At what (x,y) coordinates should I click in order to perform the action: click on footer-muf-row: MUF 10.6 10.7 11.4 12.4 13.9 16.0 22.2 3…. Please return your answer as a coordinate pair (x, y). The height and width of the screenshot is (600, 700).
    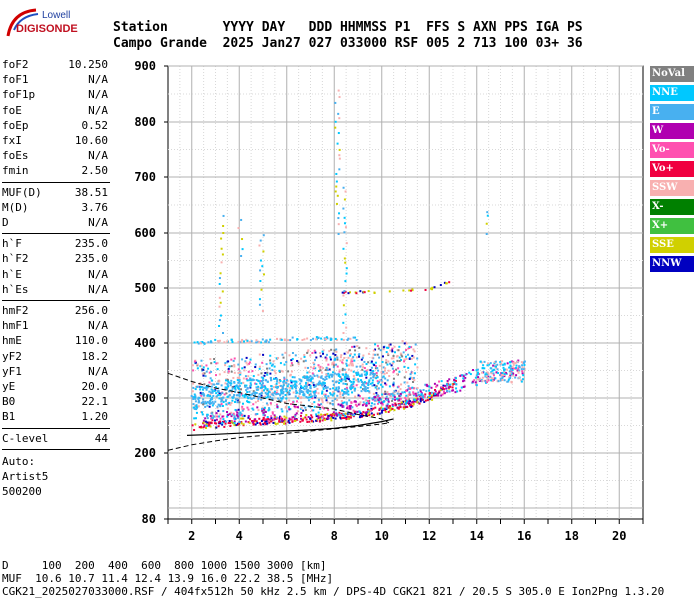
    Looking at the image, I should click on (168, 578).